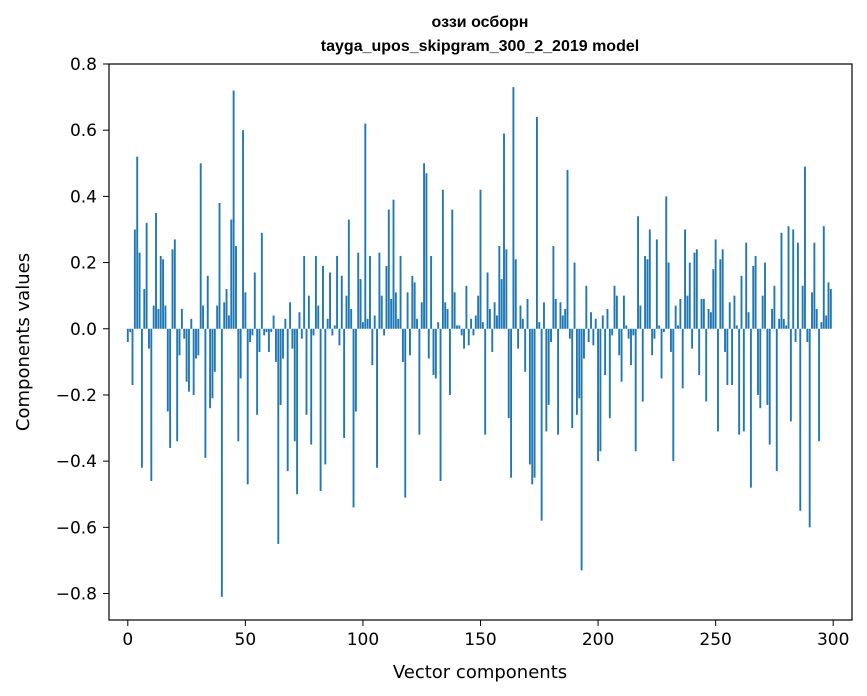  Describe the element at coordinates (833, 640) in the screenshot. I see `x-tick-label: 300` at that location.